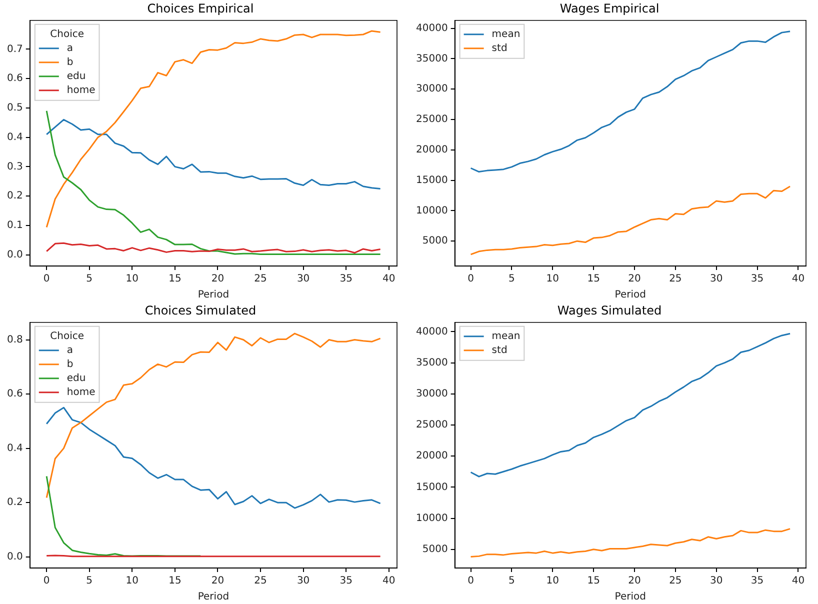 The height and width of the screenshot is (604, 818). I want to click on y-tick-label: 0.8, so click(14, 340).